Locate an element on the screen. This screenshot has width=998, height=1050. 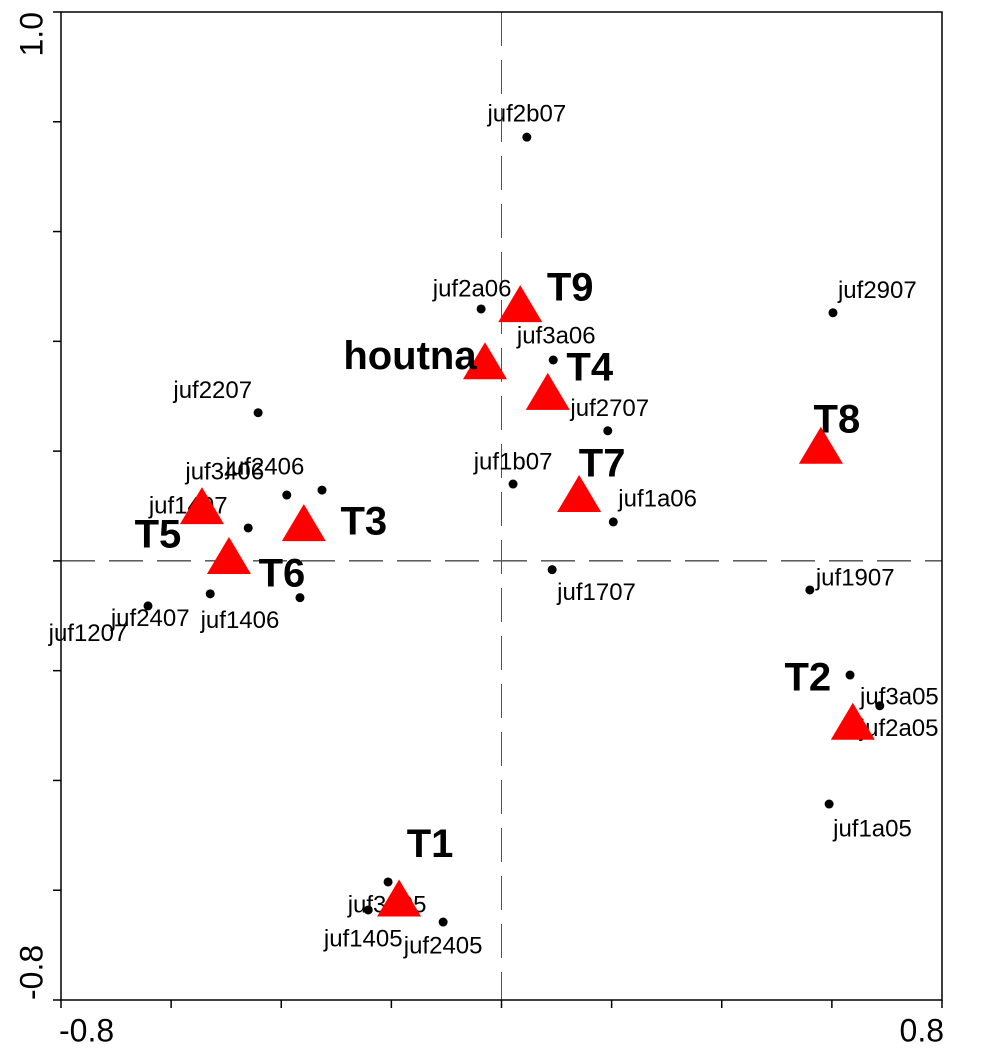
x-tick-label: -0.8 is located at coordinates (86, 1030).